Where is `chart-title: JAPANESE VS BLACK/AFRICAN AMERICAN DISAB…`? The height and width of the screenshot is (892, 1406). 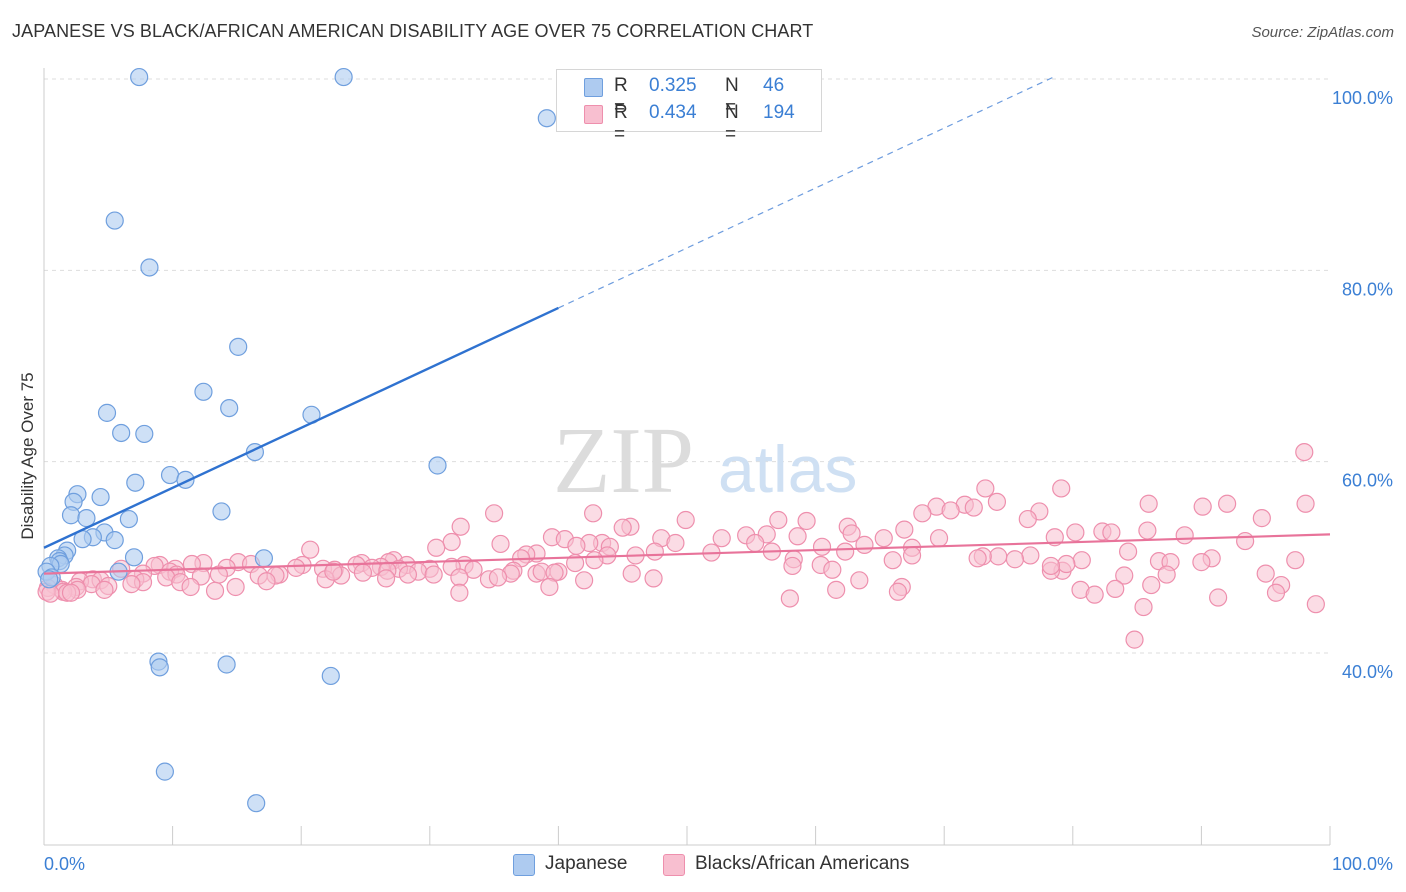 chart-title: JAPANESE VS BLACK/AFRICAN AMERICAN DISAB… is located at coordinates (413, 31).